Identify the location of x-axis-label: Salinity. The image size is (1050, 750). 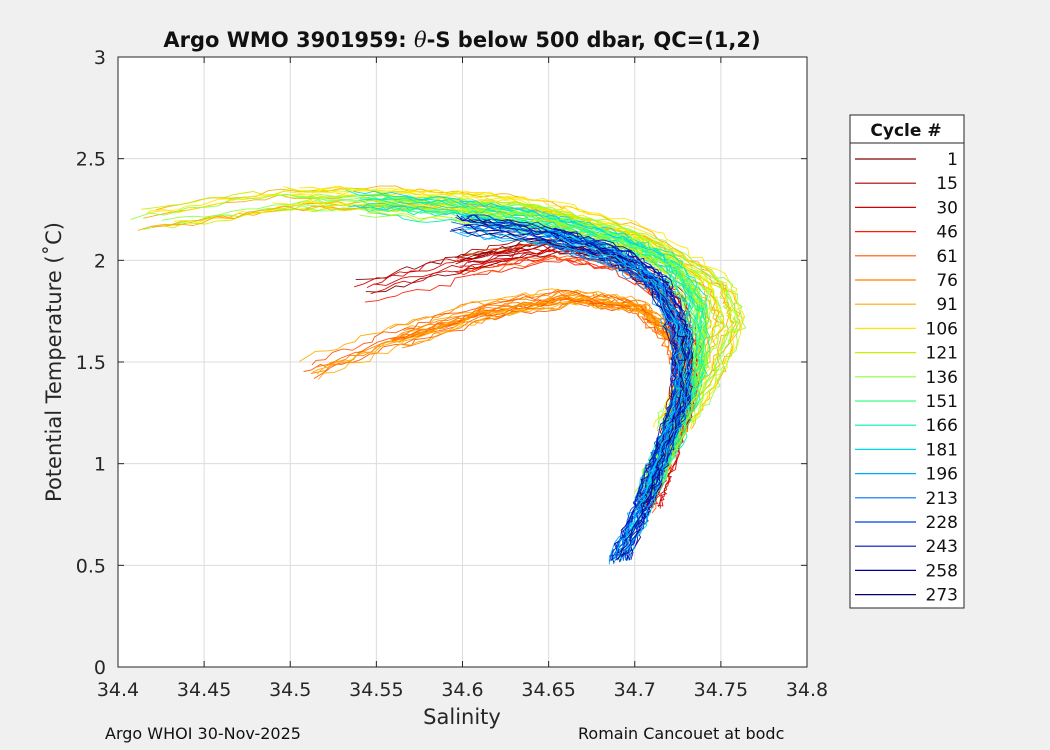
(462, 717).